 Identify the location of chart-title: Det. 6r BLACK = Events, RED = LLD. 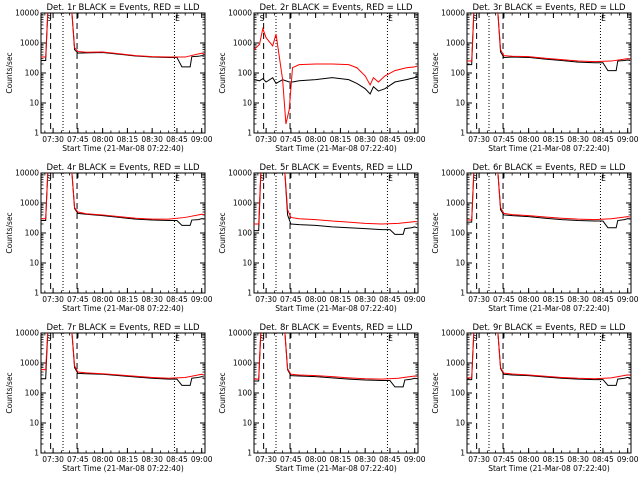
(549, 168).